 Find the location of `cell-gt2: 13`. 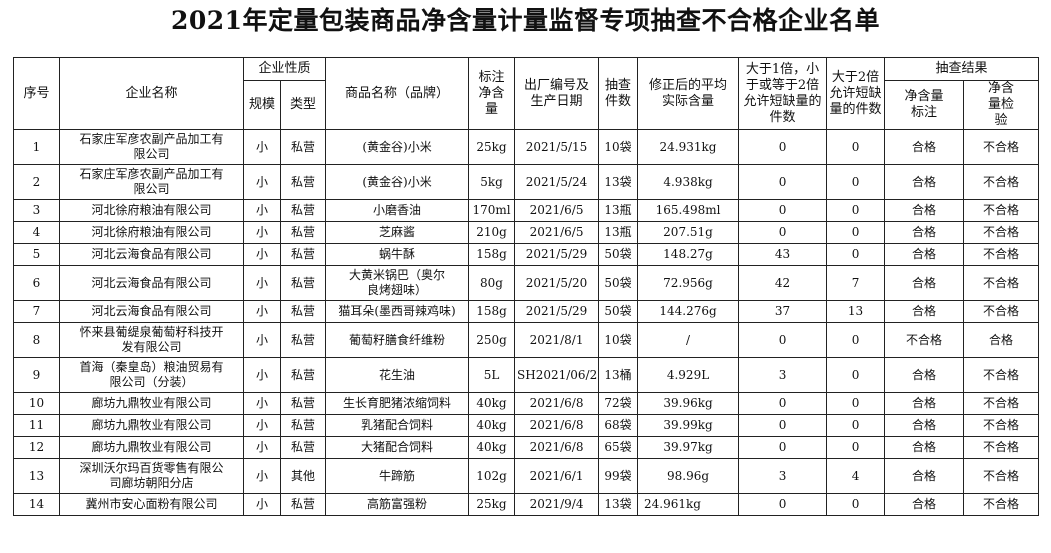

cell-gt2: 13 is located at coordinates (856, 311).